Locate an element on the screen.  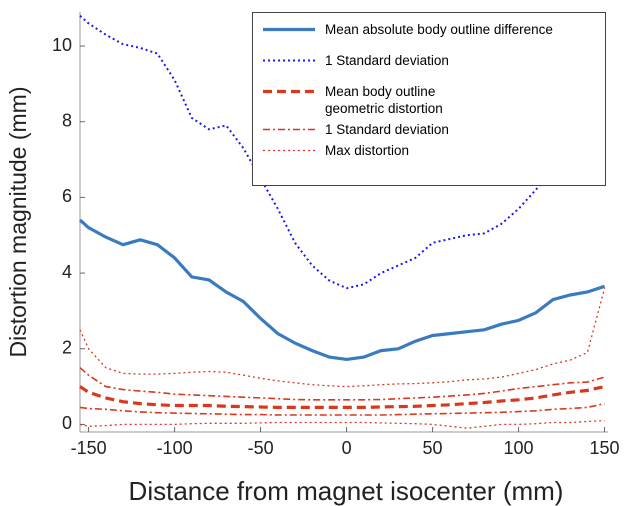
legend-label: Mean body outline geometric distortion is located at coordinates (384, 100).